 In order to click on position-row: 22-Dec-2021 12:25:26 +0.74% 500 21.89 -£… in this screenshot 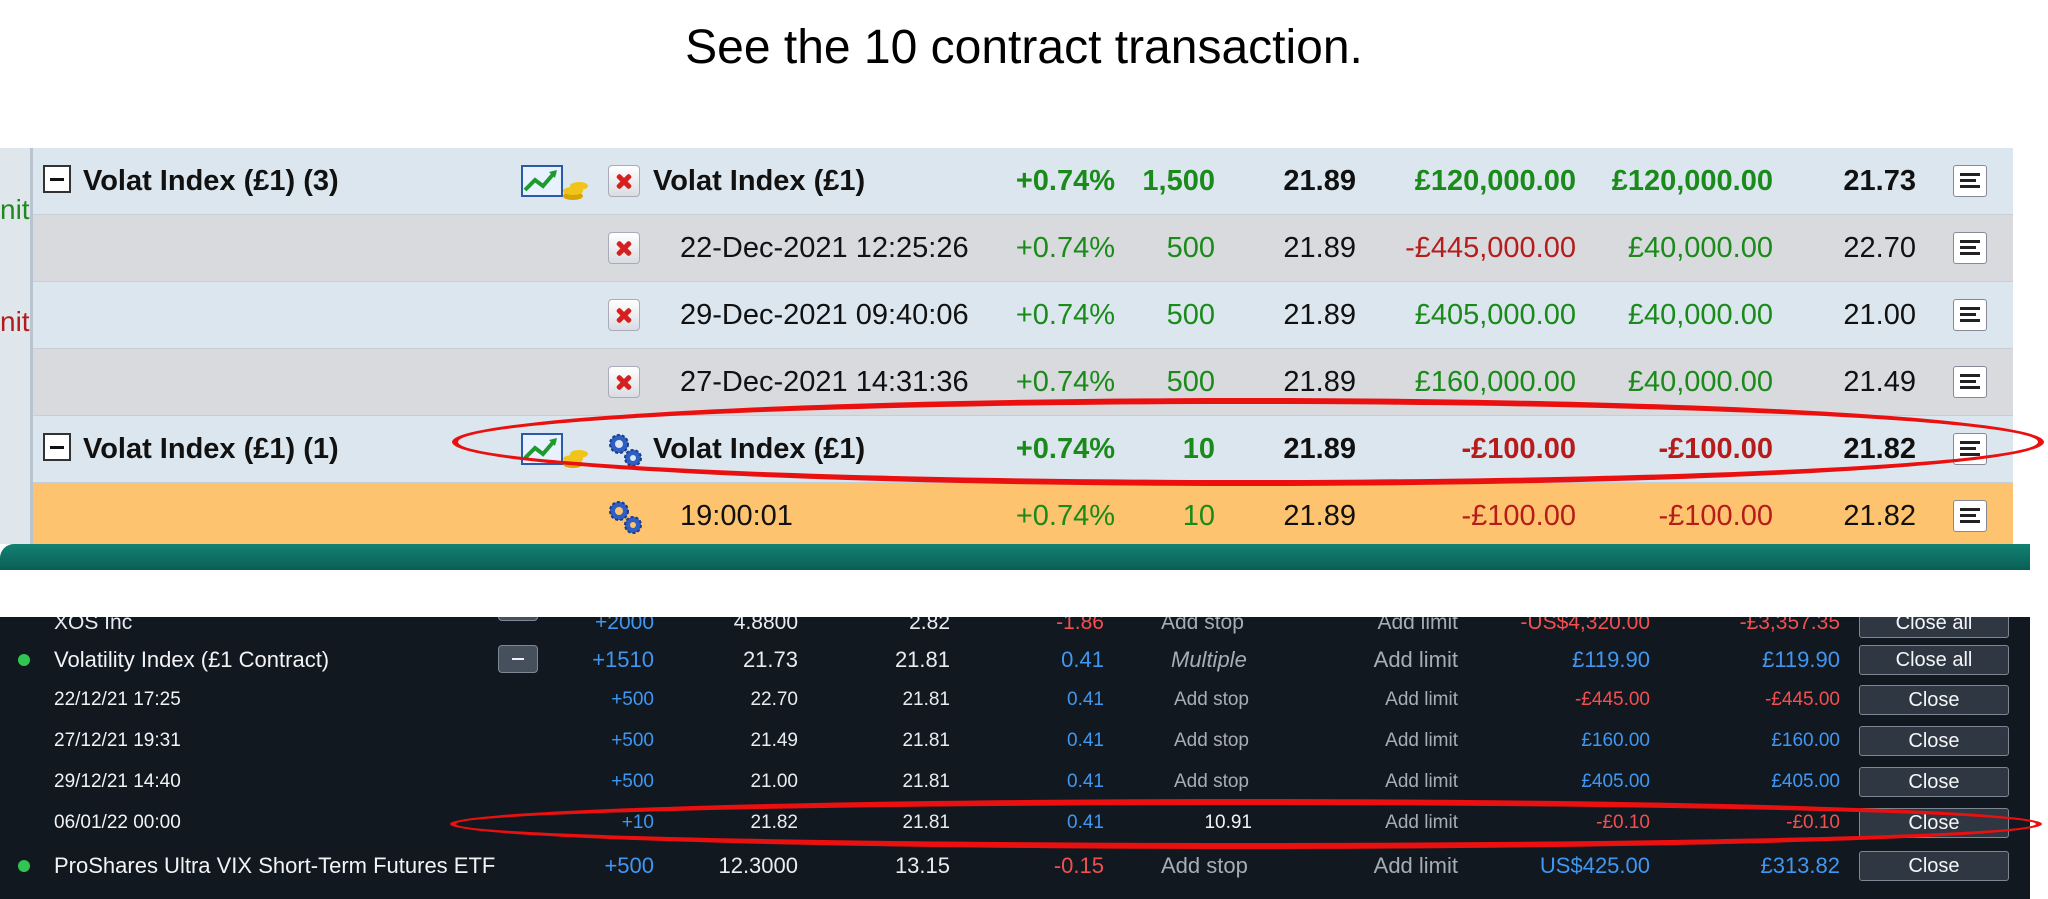, I will do `click(1023, 248)`.